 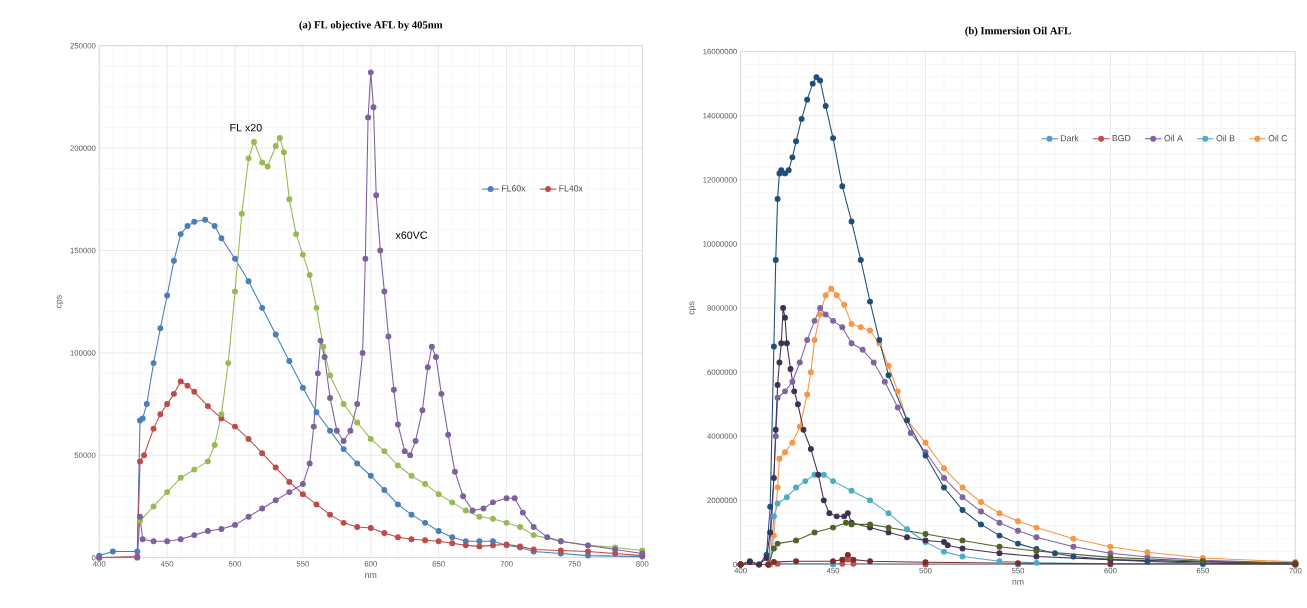 What do you see at coordinates (371, 25) in the screenshot?
I see `chart-title: (a) FL objective AFL by 405nm` at bounding box center [371, 25].